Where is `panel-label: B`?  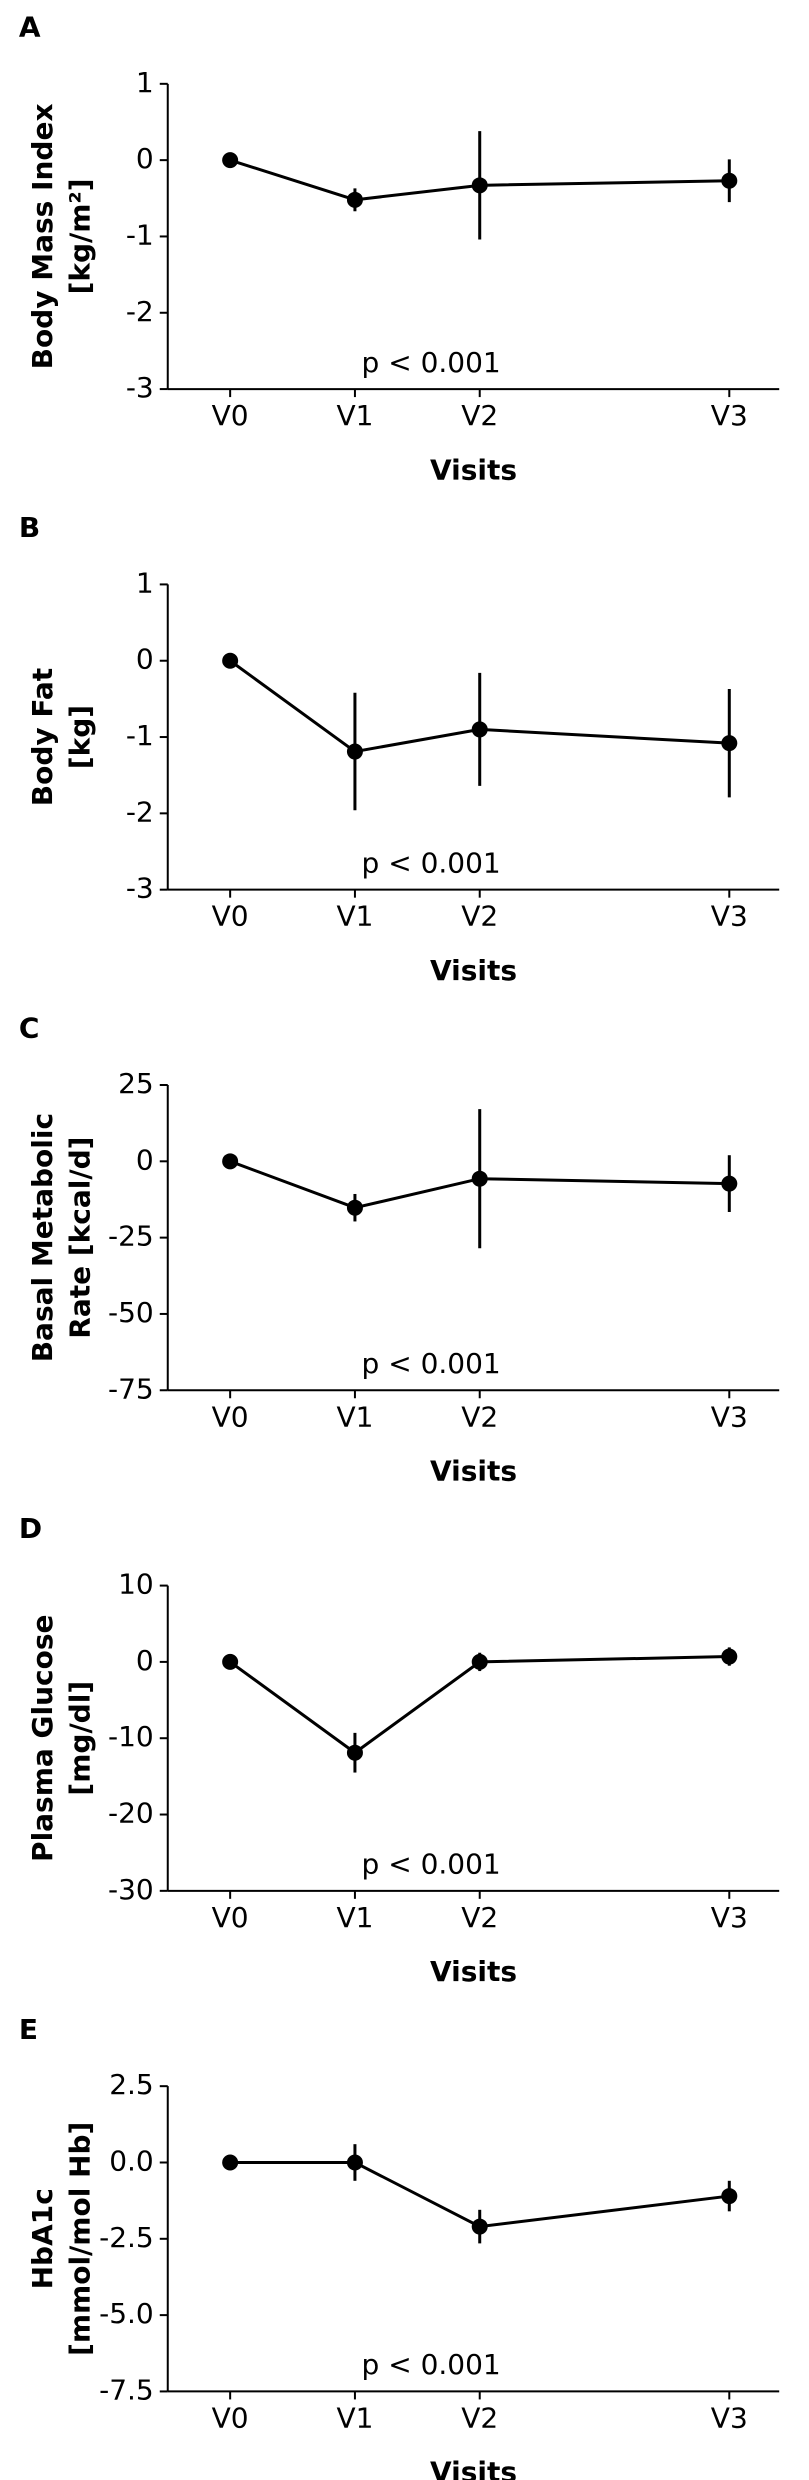
panel-label: B is located at coordinates (29, 527).